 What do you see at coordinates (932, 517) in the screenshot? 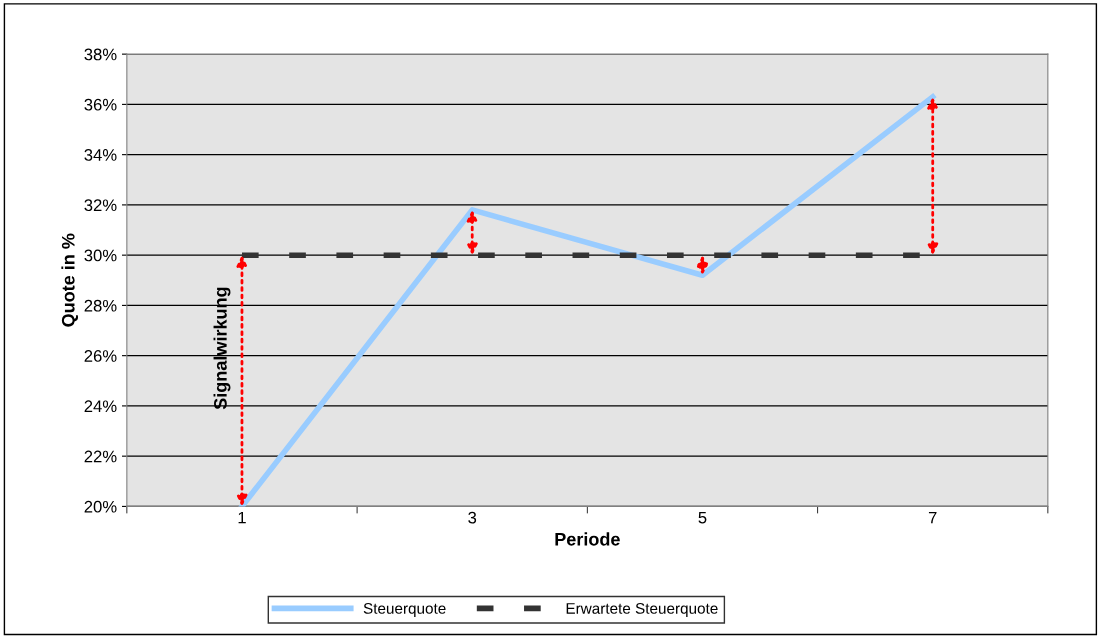
I see `x-tick-label: 7` at bounding box center [932, 517].